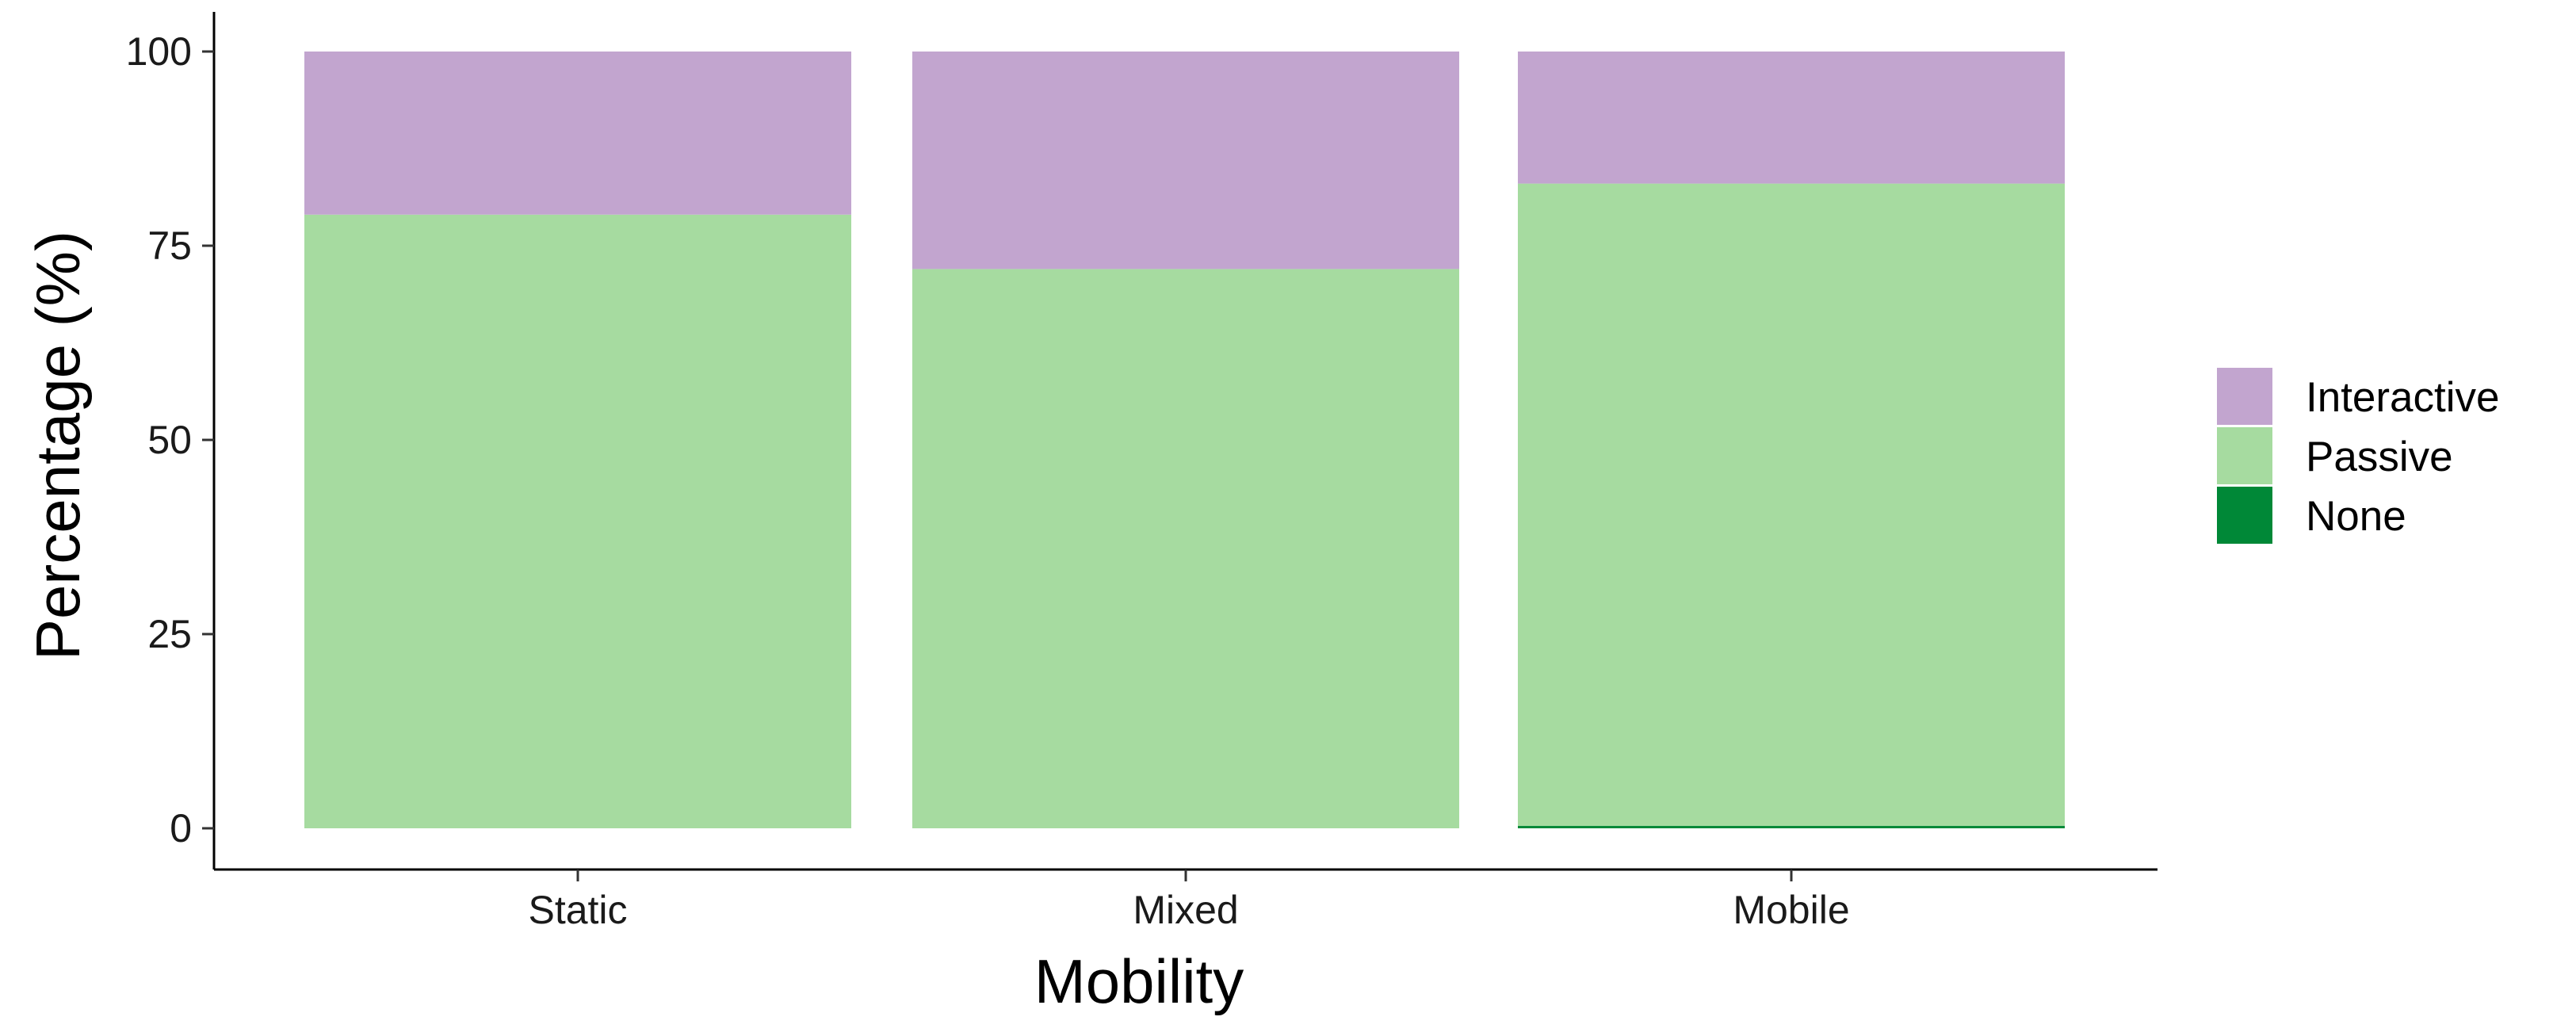 The height and width of the screenshot is (1032, 2576). I want to click on y-tick-label-75: 75, so click(169, 246).